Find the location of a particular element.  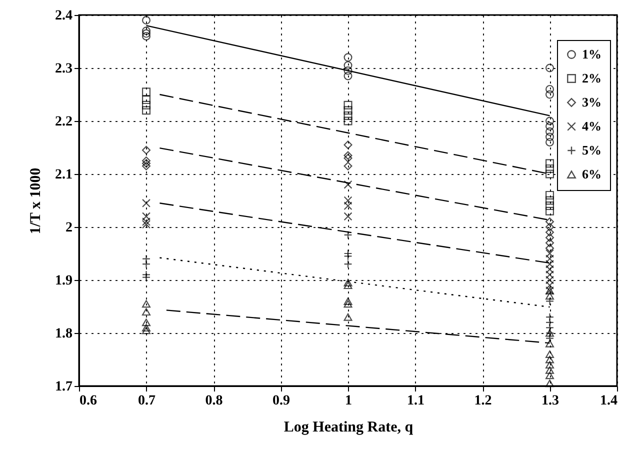

y-tick-label: 1.7 is located at coordinates (63, 387).